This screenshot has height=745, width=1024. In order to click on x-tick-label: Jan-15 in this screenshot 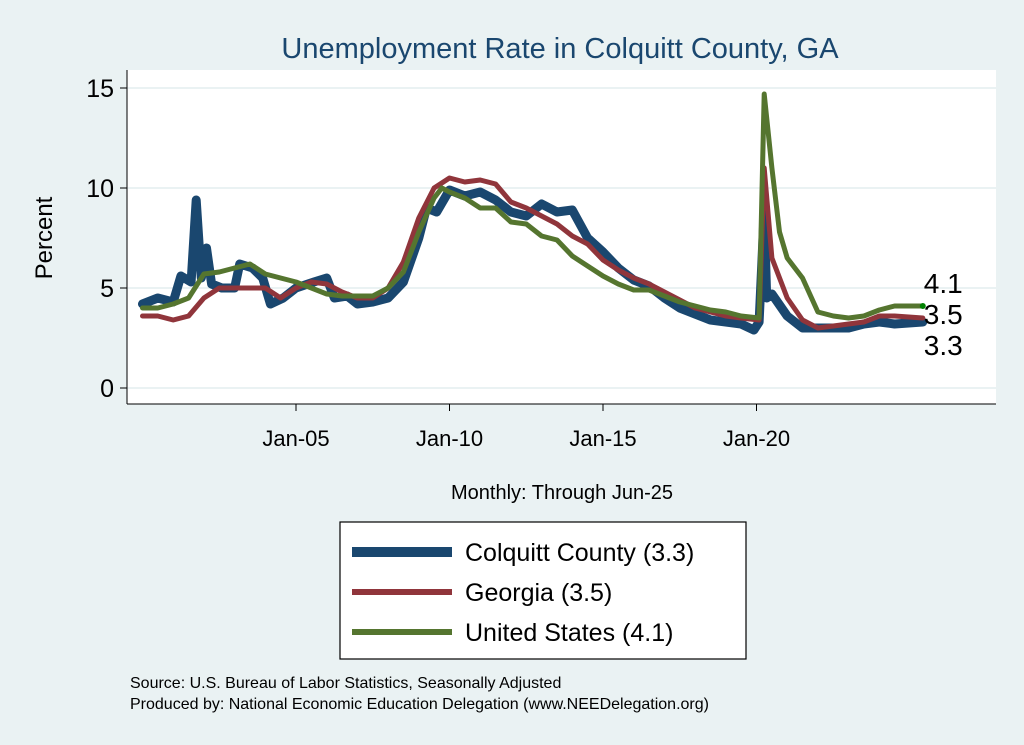, I will do `click(602, 438)`.